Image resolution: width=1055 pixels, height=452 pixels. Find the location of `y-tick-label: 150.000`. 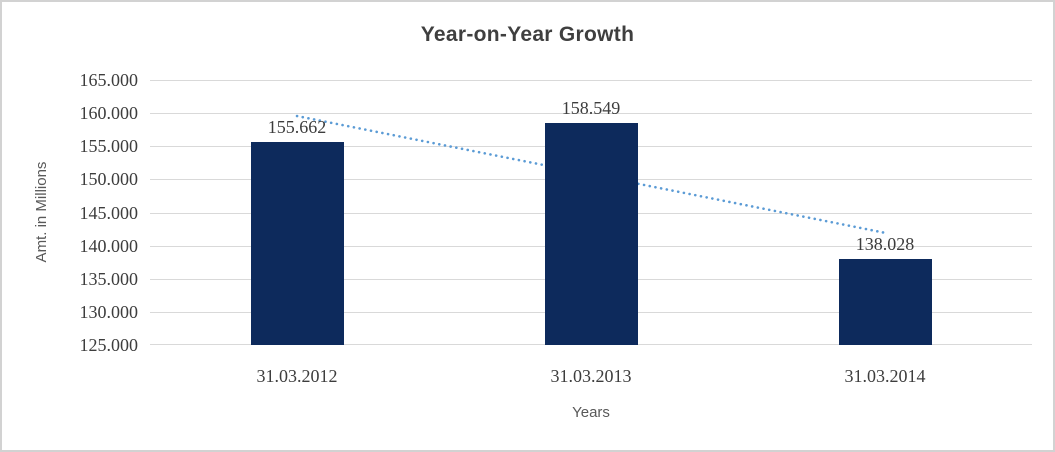

y-tick-label: 150.000 is located at coordinates (109, 179).